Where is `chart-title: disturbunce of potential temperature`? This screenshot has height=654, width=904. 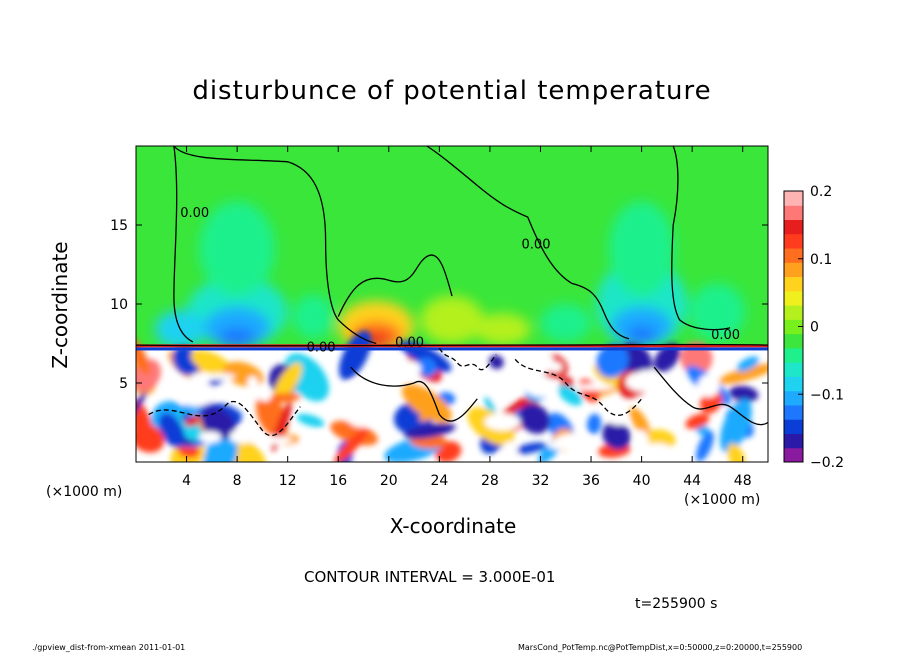 chart-title: disturbunce of potential temperature is located at coordinates (452, 91).